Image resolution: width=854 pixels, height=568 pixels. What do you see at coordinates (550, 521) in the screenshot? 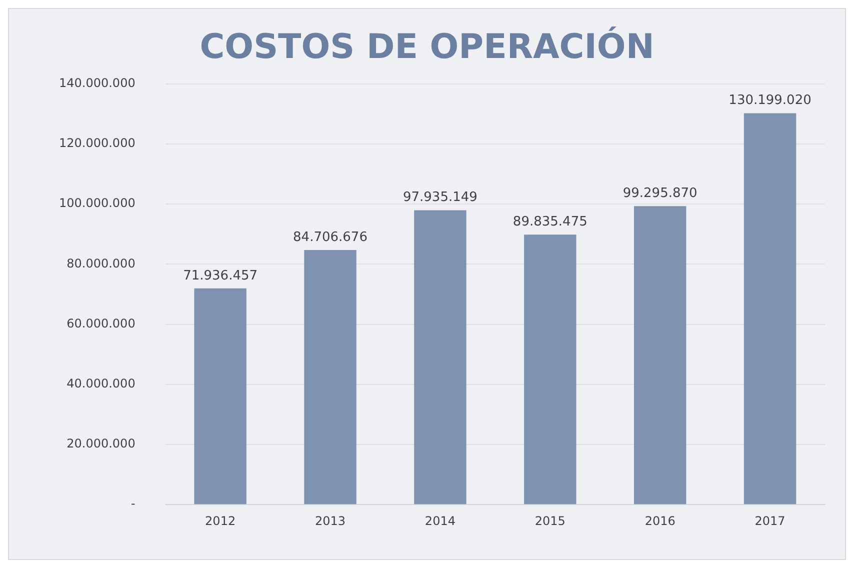
I see `x-tick-label: 2015` at bounding box center [550, 521].